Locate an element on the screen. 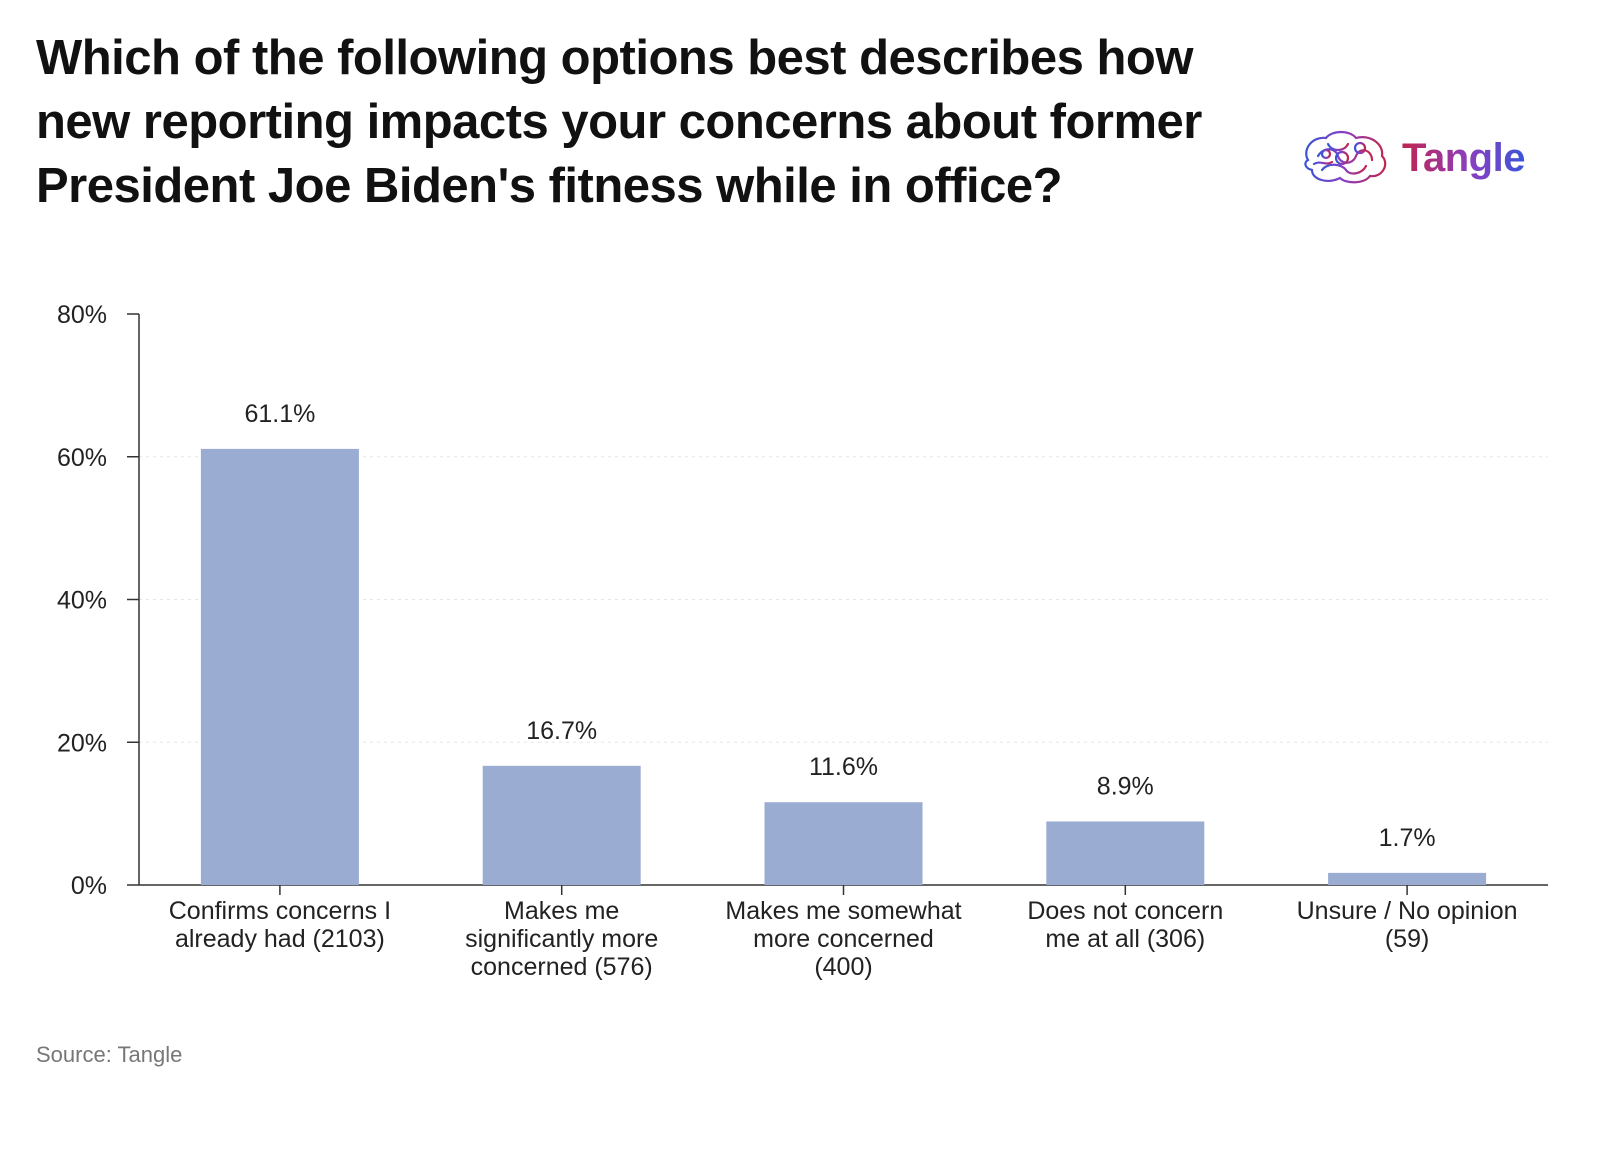 Image resolution: width=1600 pixels, height=1152 pixels. brand-logo: Tangle is located at coordinates (1428, 158).